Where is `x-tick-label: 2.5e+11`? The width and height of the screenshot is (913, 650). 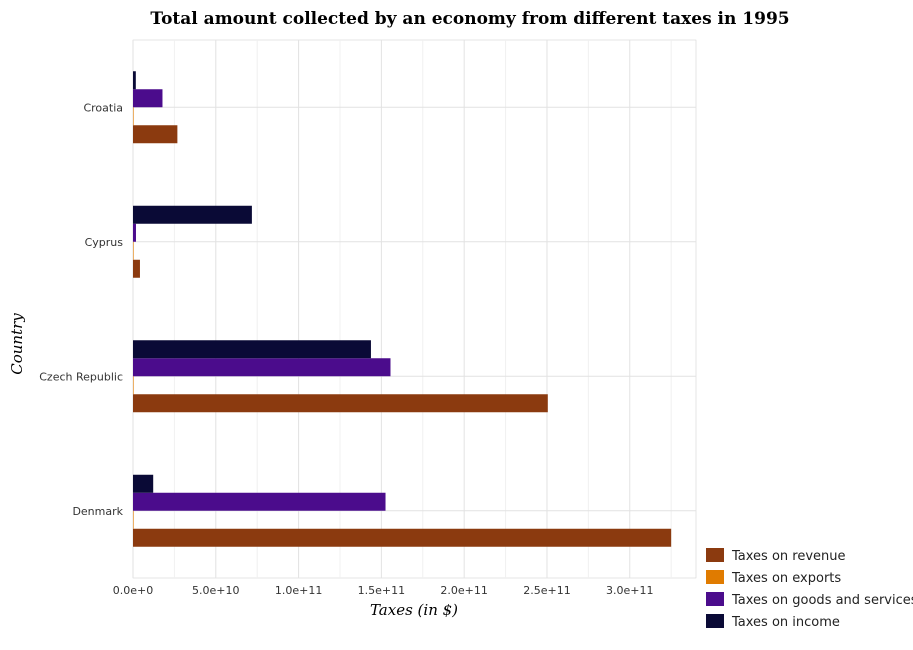
x-tick-label: 2.5e+11 is located at coordinates (546, 590).